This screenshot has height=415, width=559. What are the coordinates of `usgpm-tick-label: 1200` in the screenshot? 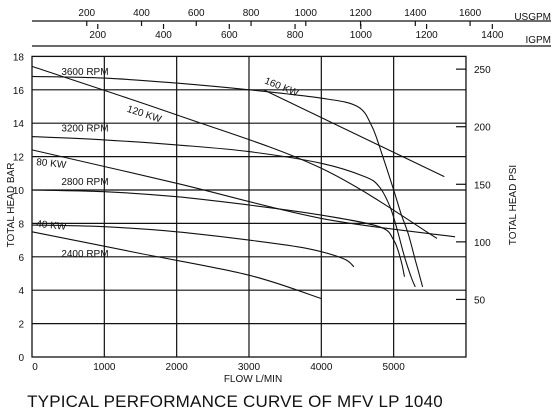 It's located at (360, 13).